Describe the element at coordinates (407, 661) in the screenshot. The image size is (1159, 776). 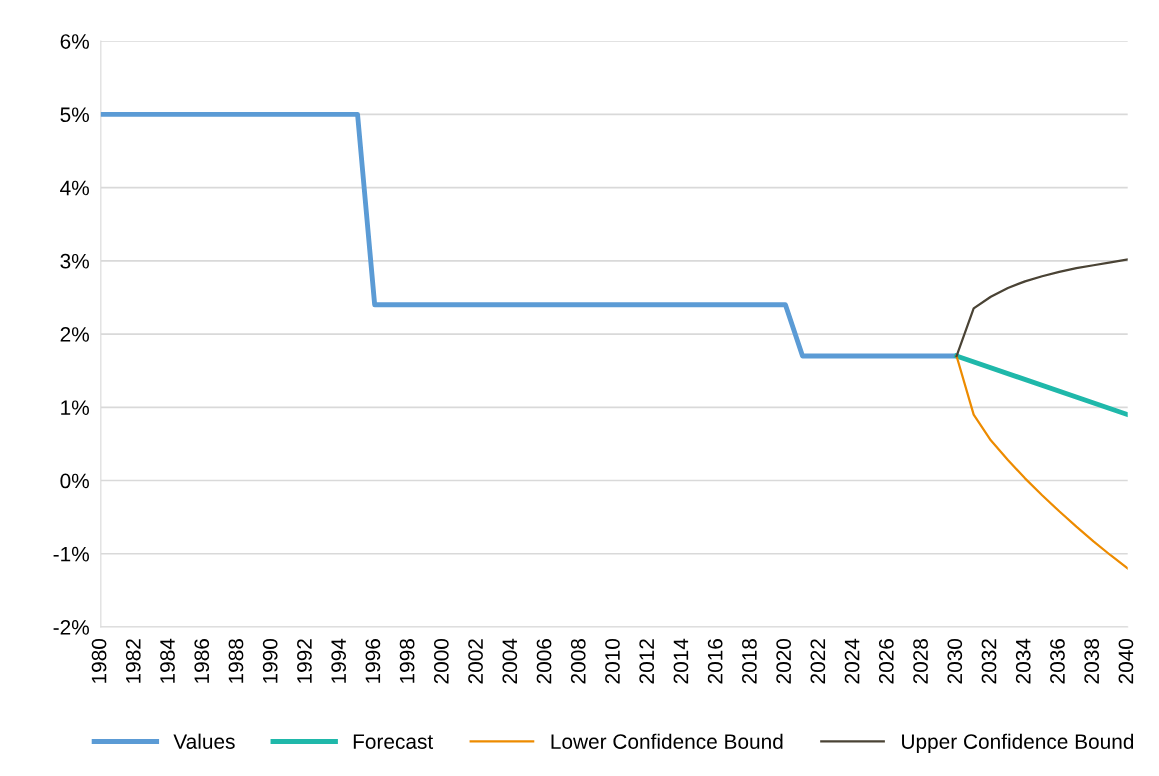
I see `x-tick-label: 1998` at that location.